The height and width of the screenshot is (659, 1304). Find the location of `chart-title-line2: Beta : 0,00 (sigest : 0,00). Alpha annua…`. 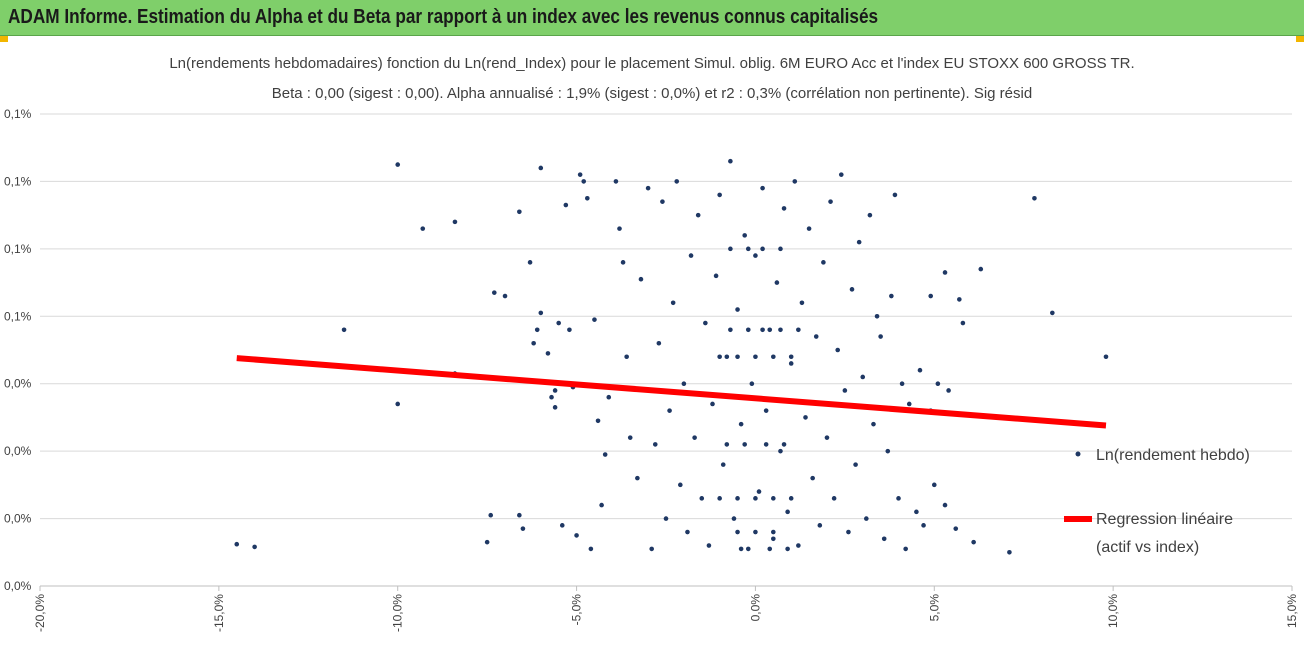

chart-title-line2: Beta : 0,00 (sigest : 0,00). Alpha annua… is located at coordinates (652, 93).